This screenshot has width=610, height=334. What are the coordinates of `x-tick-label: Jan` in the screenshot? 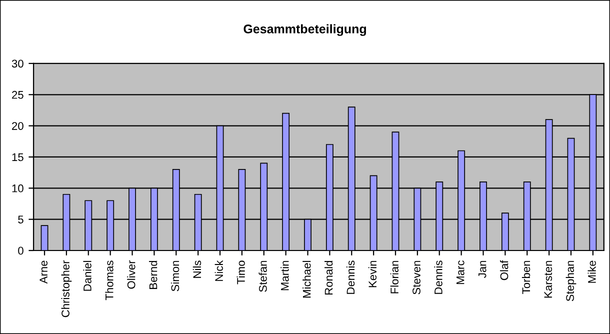 It's located at (482, 269).